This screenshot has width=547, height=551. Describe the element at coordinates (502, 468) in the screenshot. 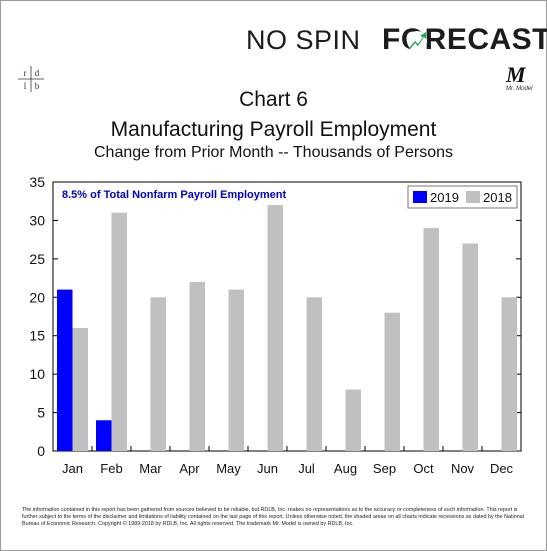

I see `x-tick-label: Dec` at that location.